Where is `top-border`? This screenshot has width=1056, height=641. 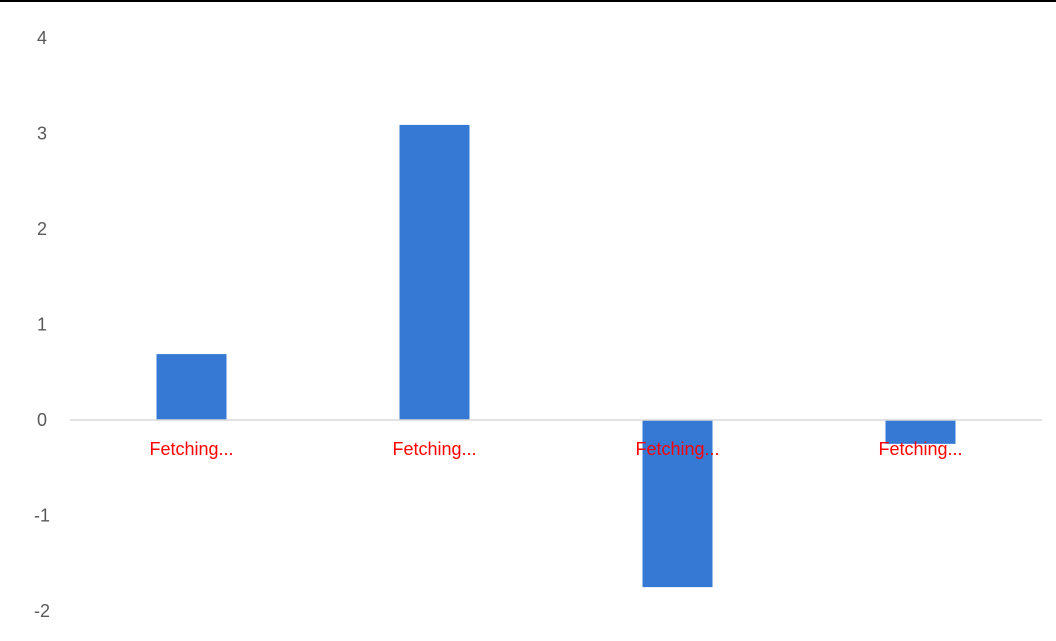
top-border is located at coordinates (528, 1).